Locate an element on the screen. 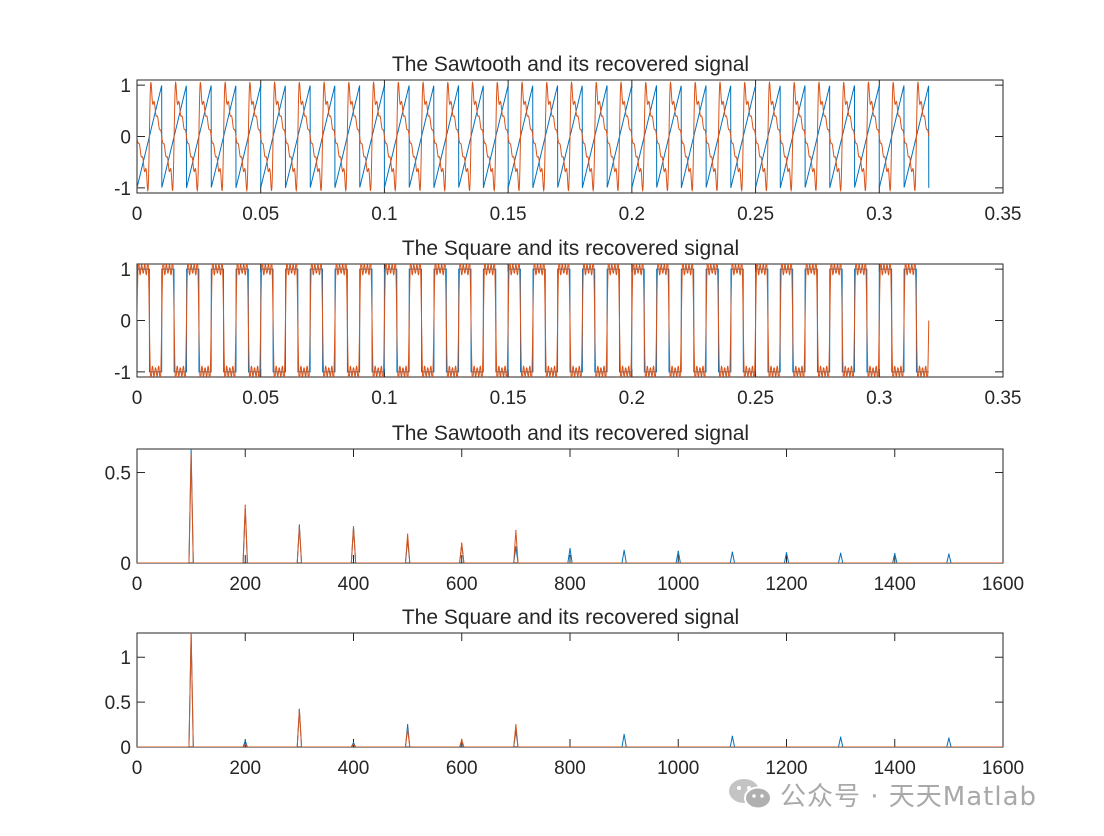 The width and height of the screenshot is (1104, 836). series-original is located at coordinates (533, 136).